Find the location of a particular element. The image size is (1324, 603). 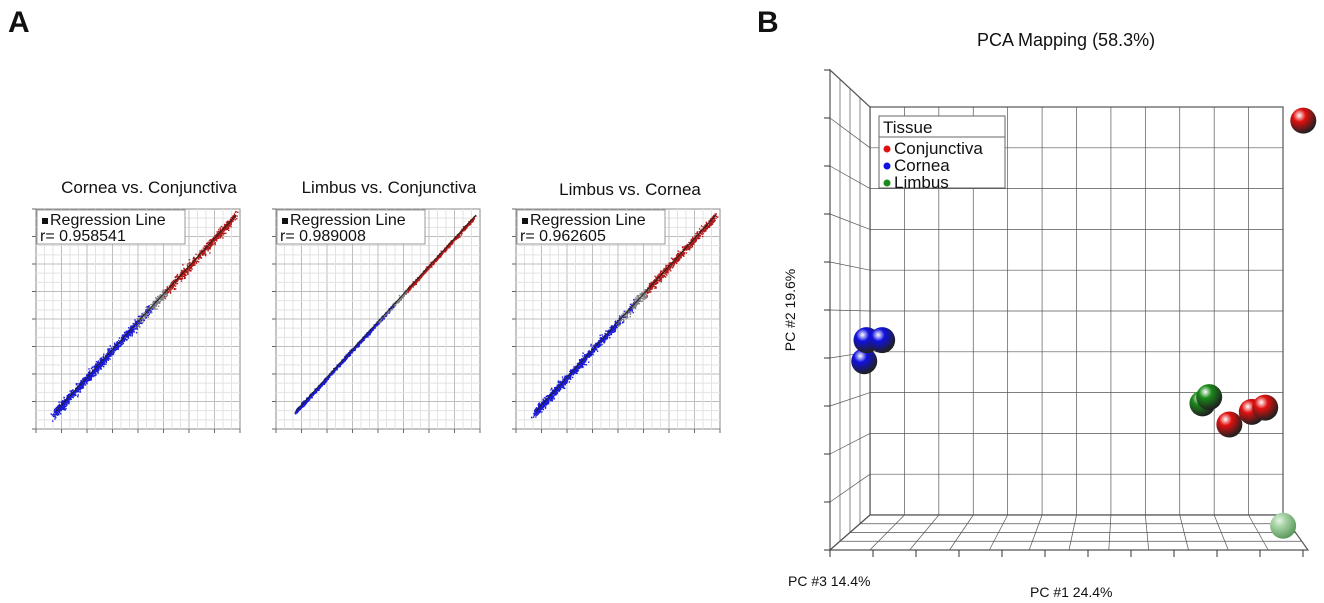

legend-label: Regression Line is located at coordinates (348, 220).